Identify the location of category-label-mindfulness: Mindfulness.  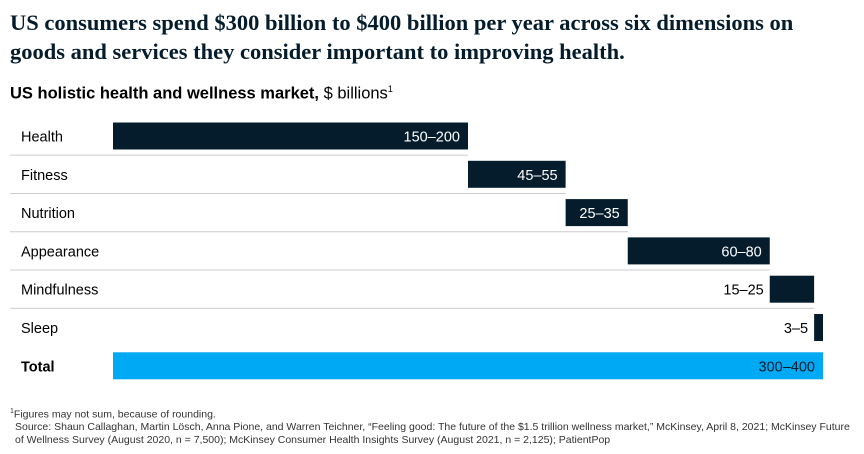
(59, 291).